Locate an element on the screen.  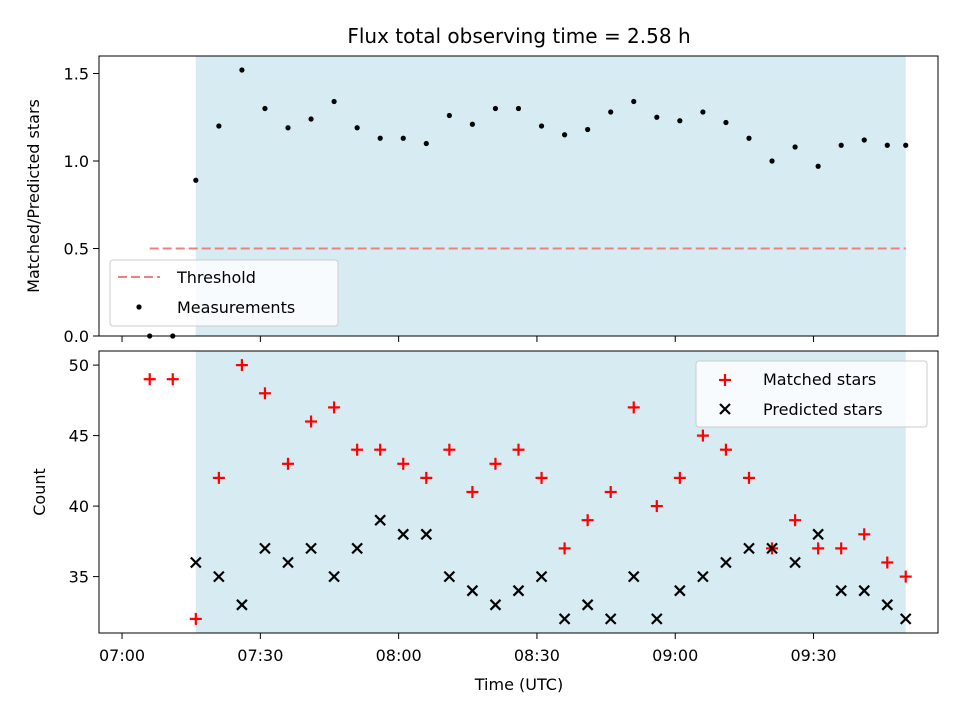
top-y-axis-label: Matched/Predicted stars is located at coordinates (33, 196).